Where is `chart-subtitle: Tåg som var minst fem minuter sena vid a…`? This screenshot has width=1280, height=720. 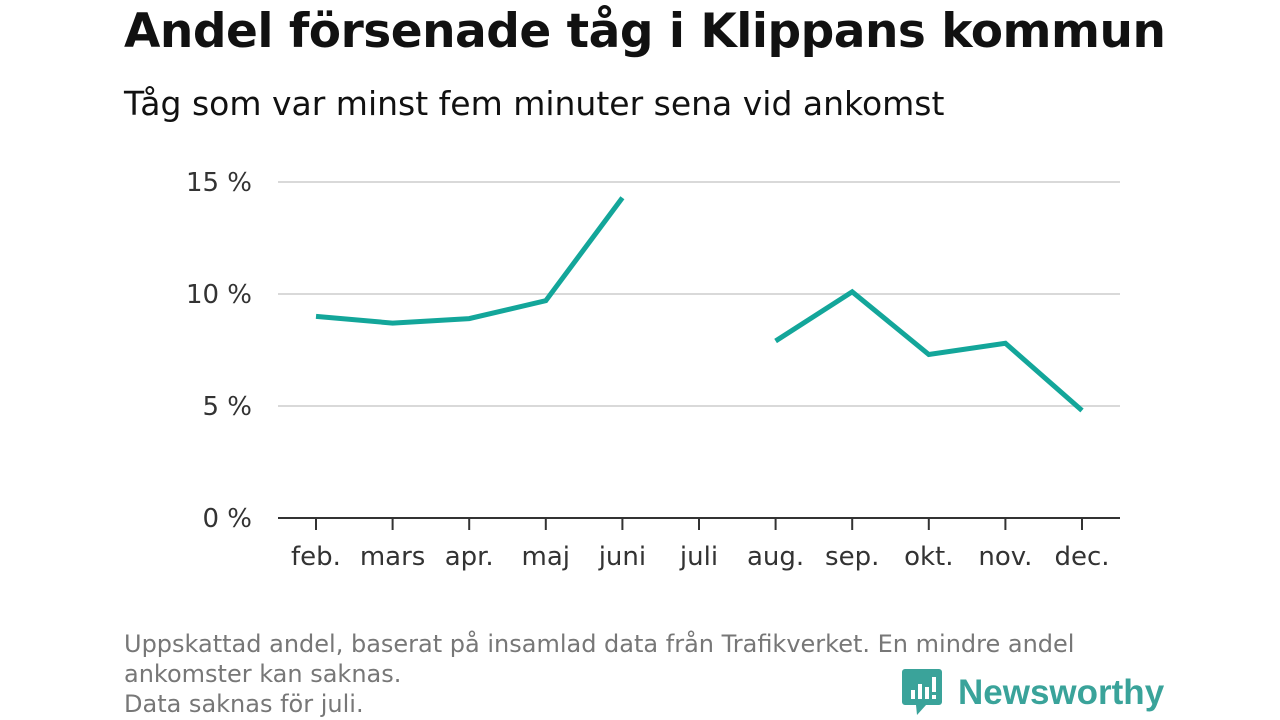 chart-subtitle: Tåg som var minst fem minuter sena vid a… is located at coordinates (534, 103).